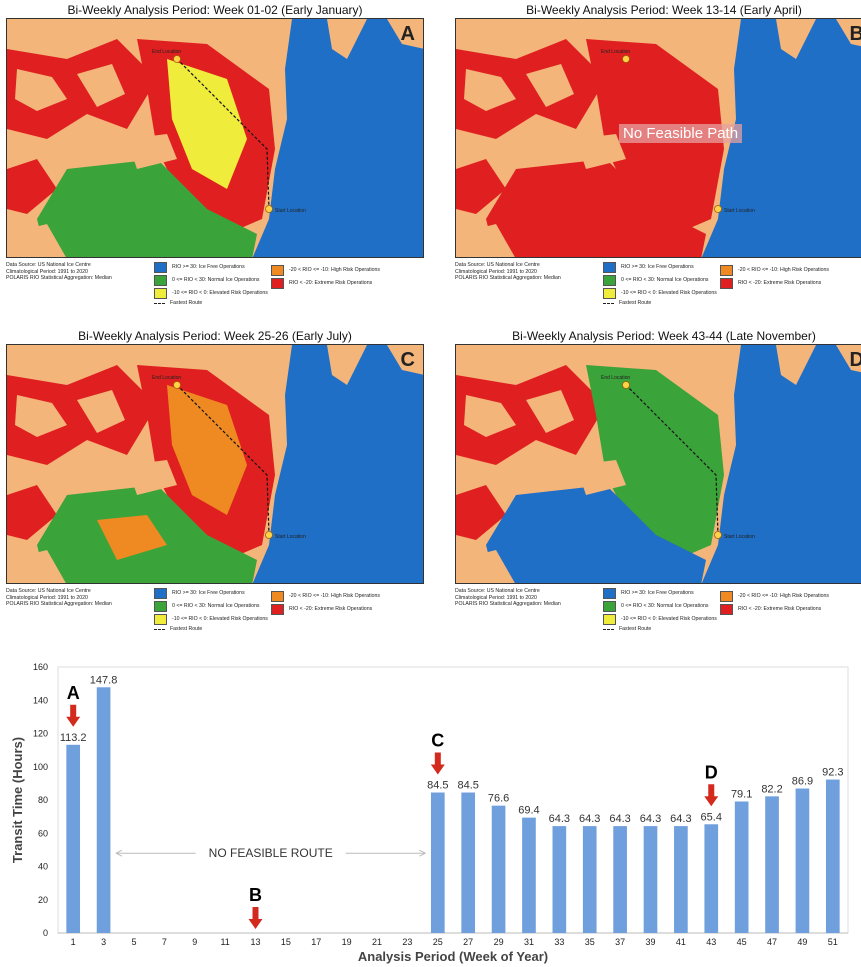 Image resolution: width=861 pixels, height=967 pixels. What do you see at coordinates (271, 853) in the screenshot?
I see `no-feasible-route-label: NO FEASIBLE ROUTE` at bounding box center [271, 853].